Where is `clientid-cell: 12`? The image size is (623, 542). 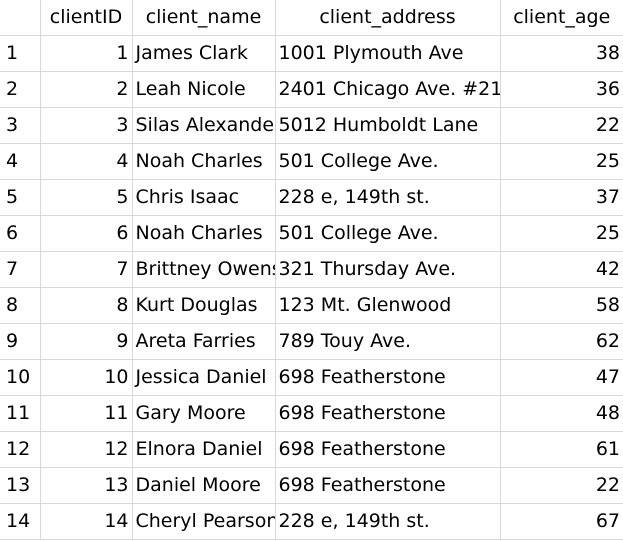
clientid-cell: 12 is located at coordinates (86, 449).